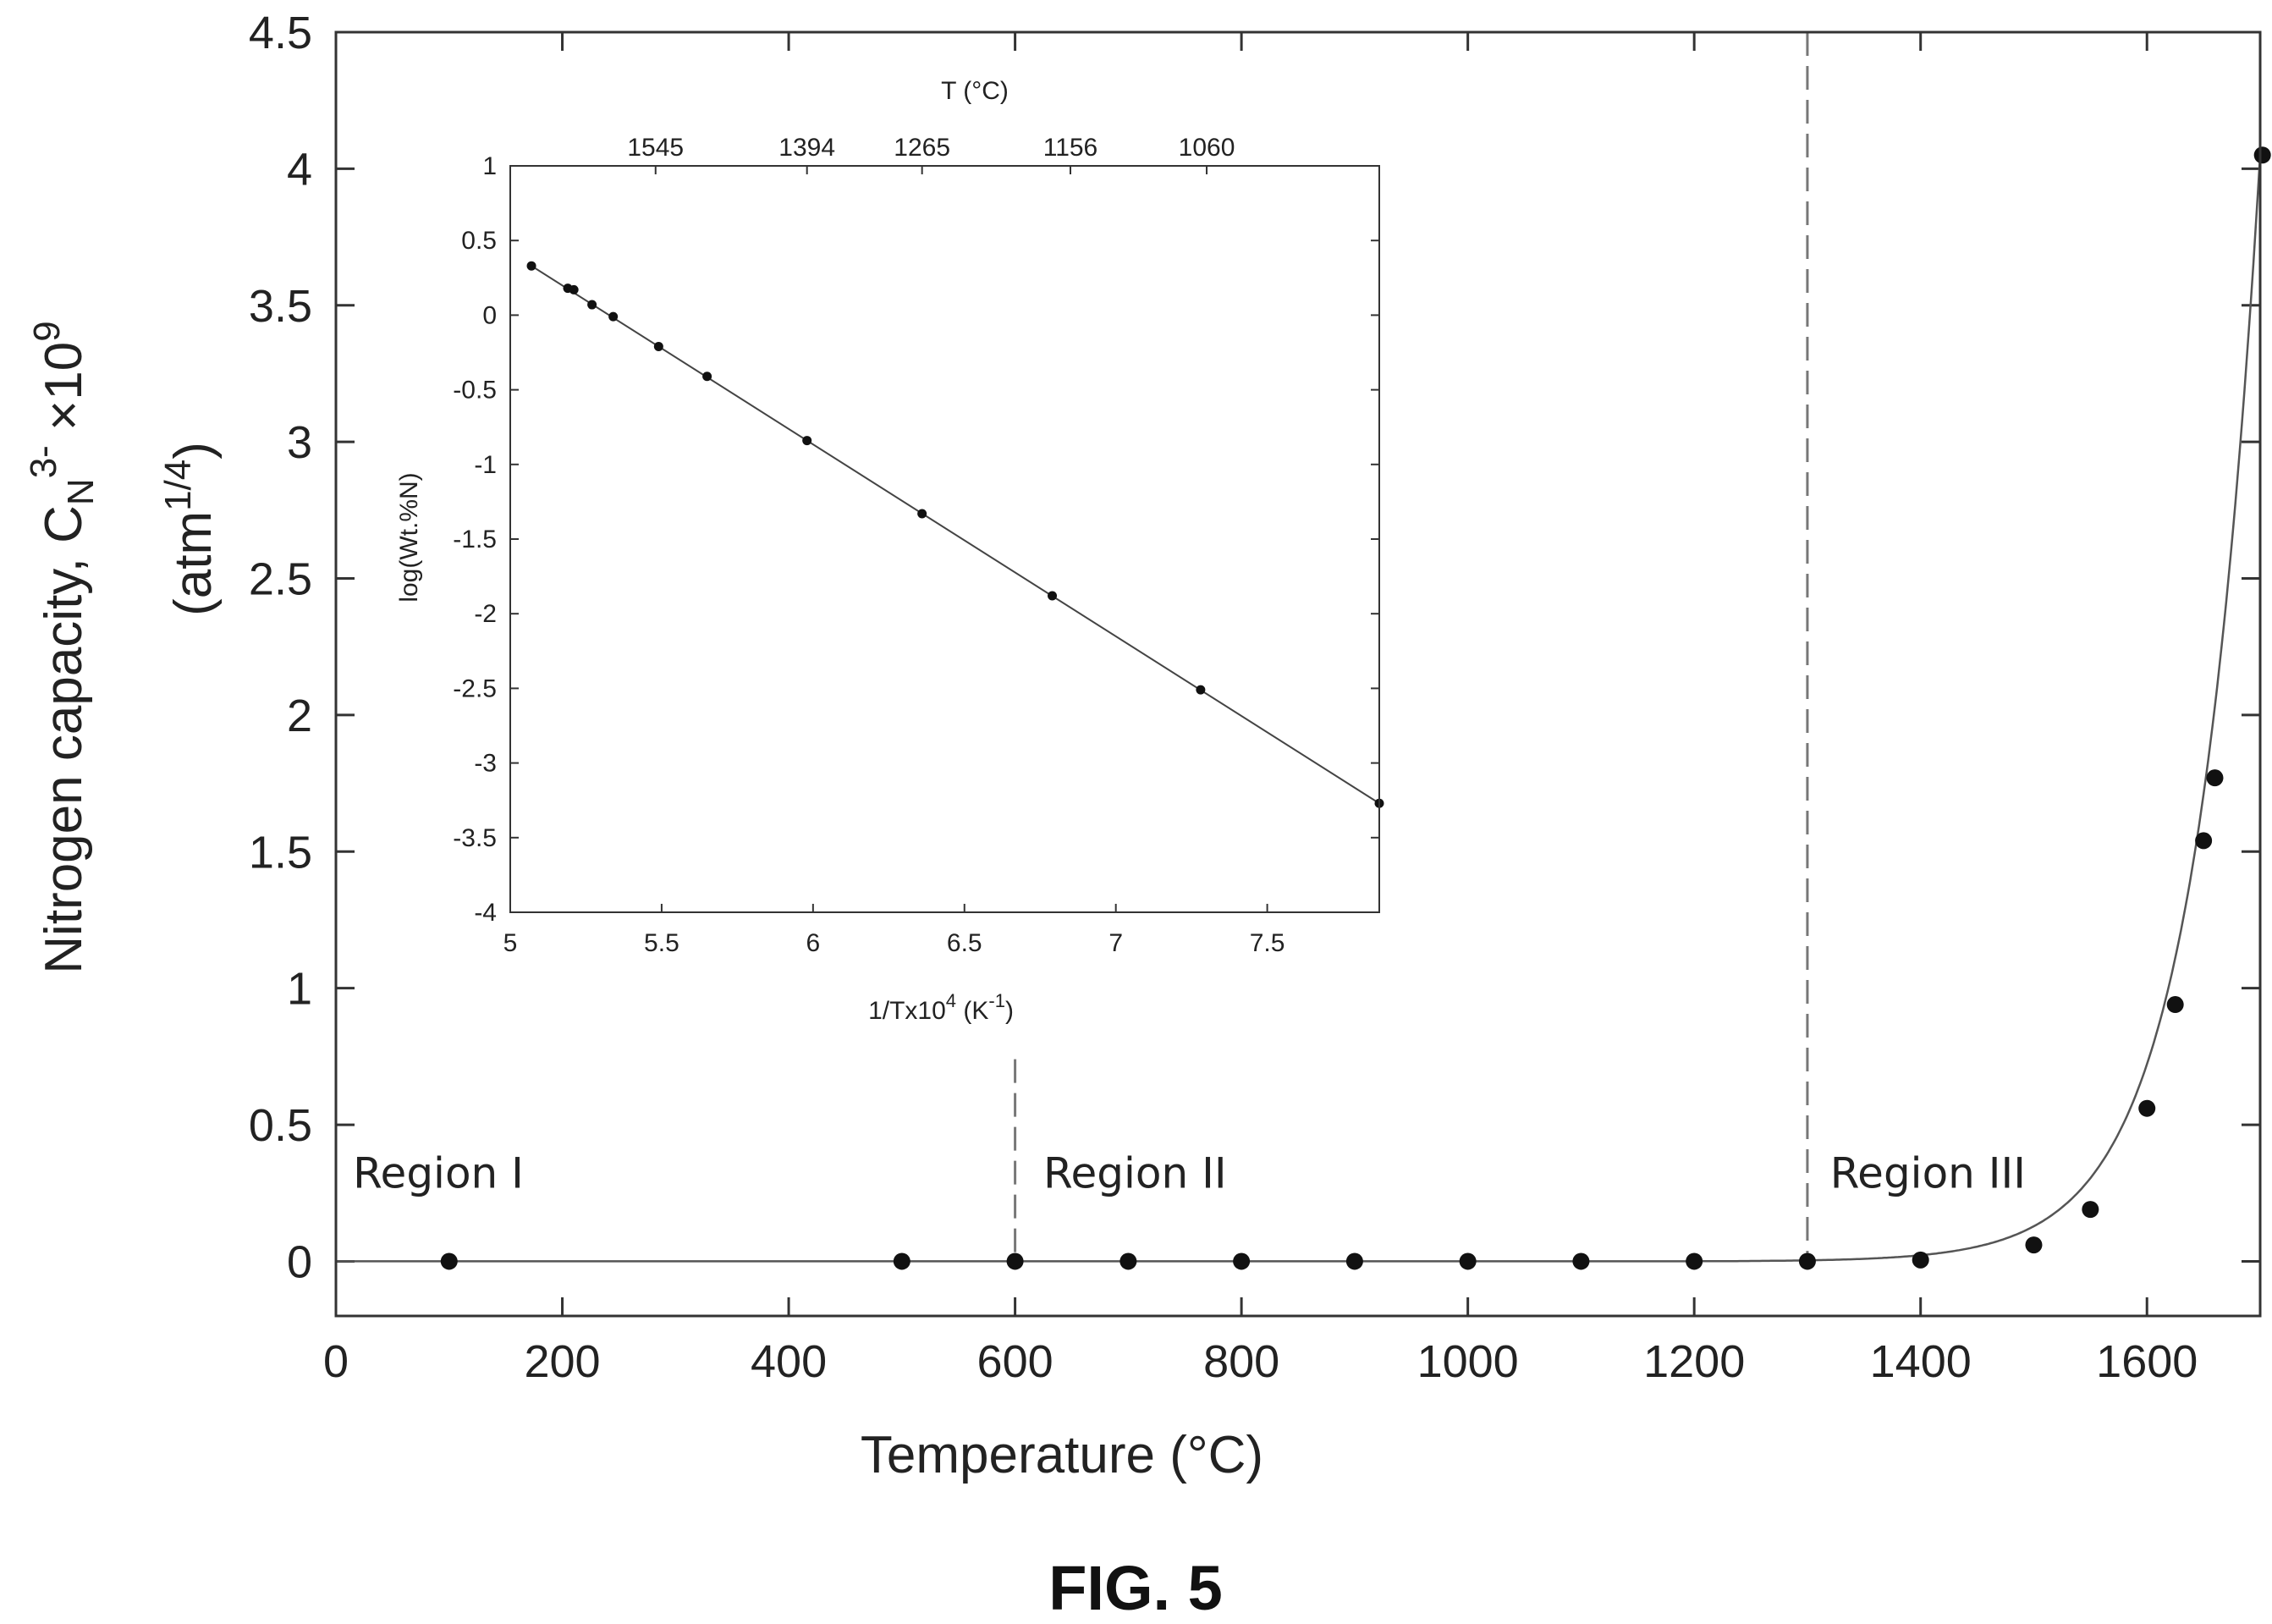 This screenshot has width=2272, height=1624. What do you see at coordinates (789, 1362) in the screenshot?
I see `main-x-tick-label: 400` at bounding box center [789, 1362].